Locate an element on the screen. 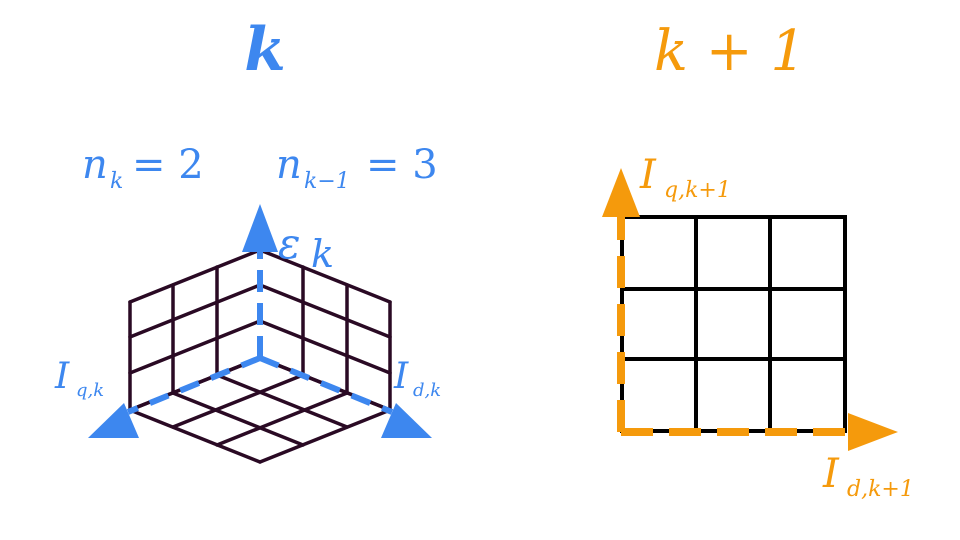  iq-k-plus-1-label: I q,k+1 is located at coordinates (685, 177).